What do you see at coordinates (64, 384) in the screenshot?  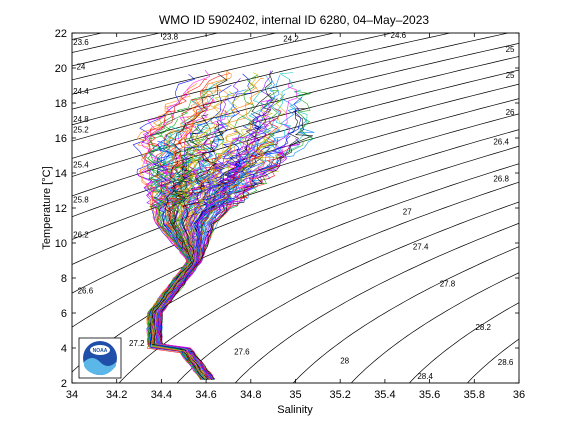 I see `y-tick-label: 2` at bounding box center [64, 384].